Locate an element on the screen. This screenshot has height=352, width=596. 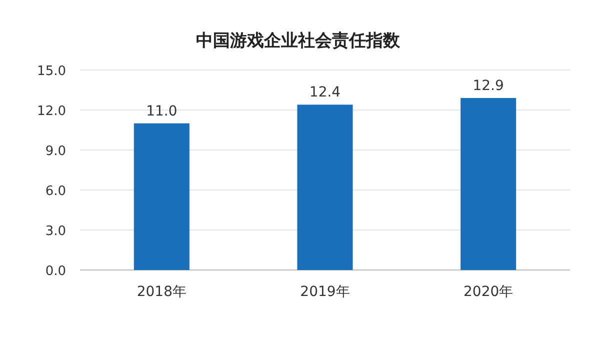
x-tick-label: 2018年 is located at coordinates (161, 292).